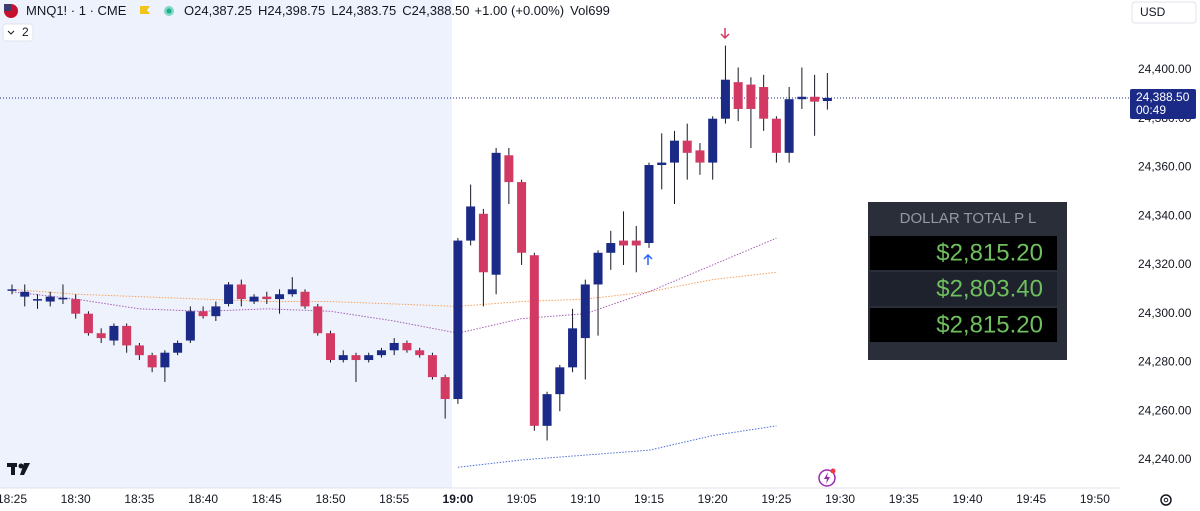 This screenshot has height=511, width=1200. Describe the element at coordinates (11, 11) in the screenshot. I see `flag-icon` at that location.